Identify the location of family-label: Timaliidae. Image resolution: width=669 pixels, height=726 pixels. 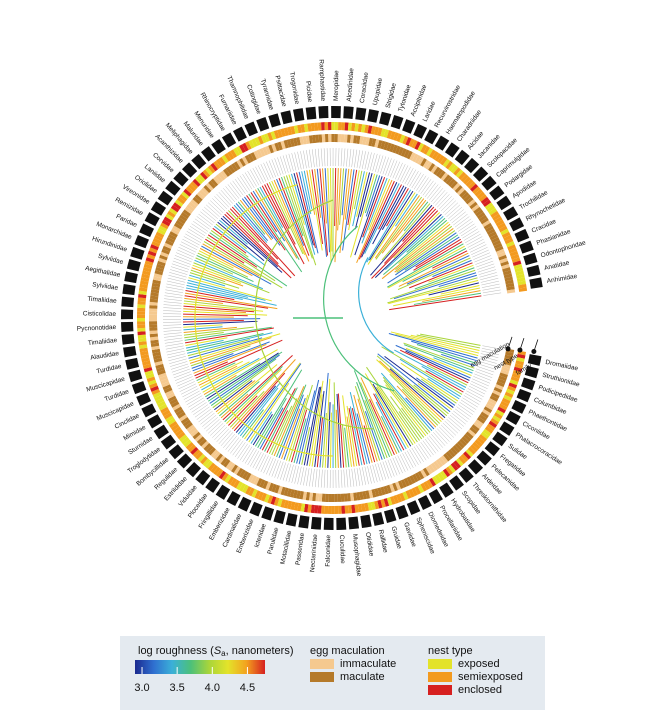
(103, 342).